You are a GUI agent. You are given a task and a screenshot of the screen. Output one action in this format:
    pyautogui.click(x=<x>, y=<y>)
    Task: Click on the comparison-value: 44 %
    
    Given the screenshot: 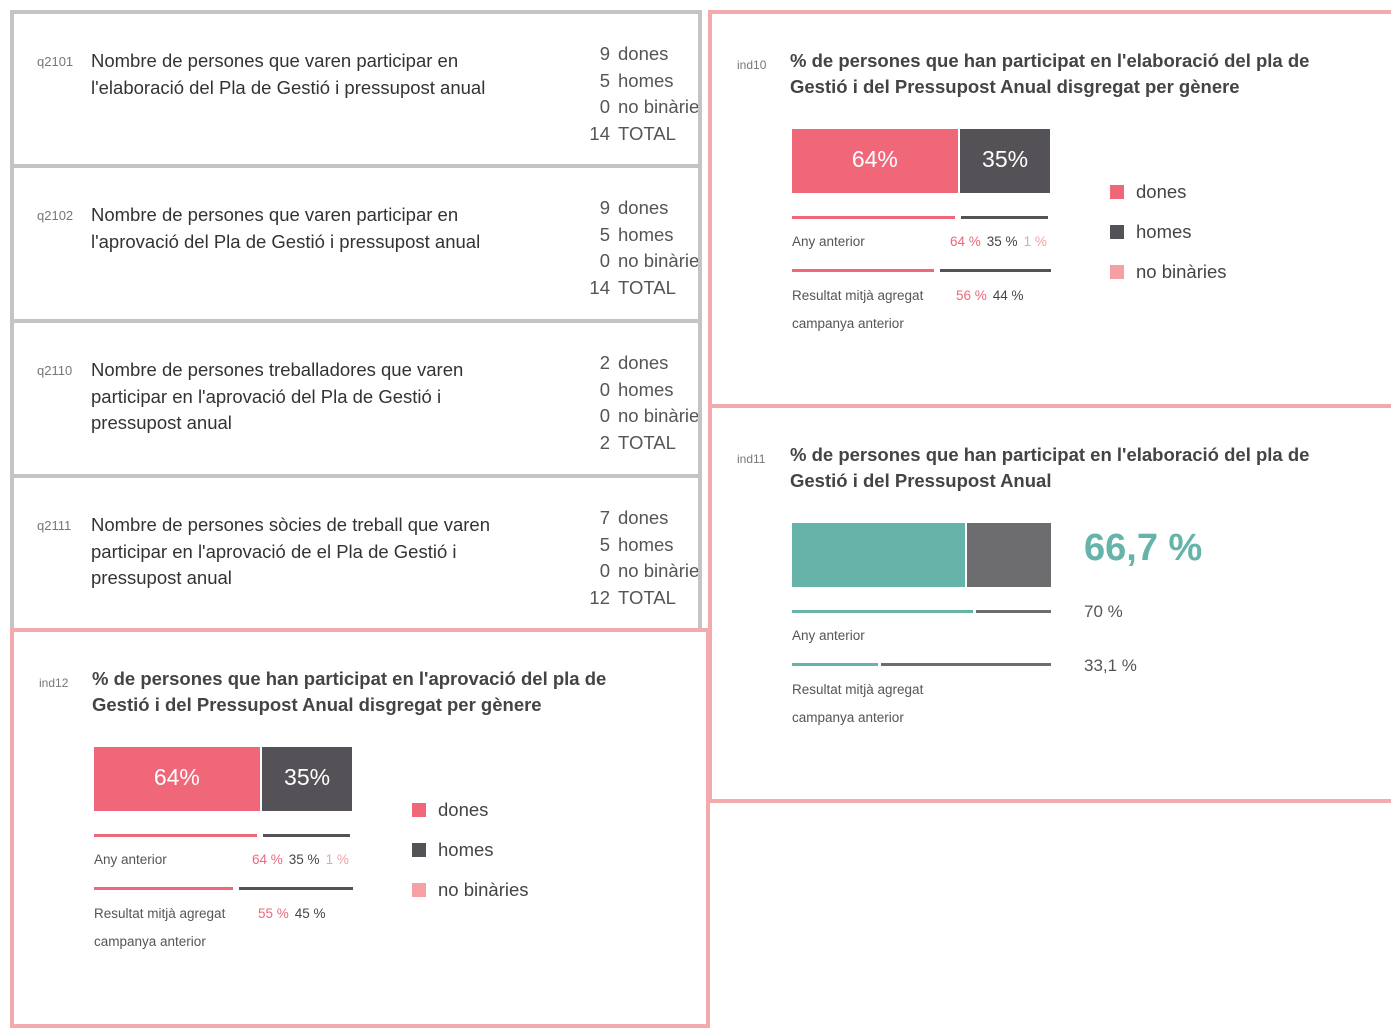 What is the action you would take?
    pyautogui.click(x=1008, y=295)
    